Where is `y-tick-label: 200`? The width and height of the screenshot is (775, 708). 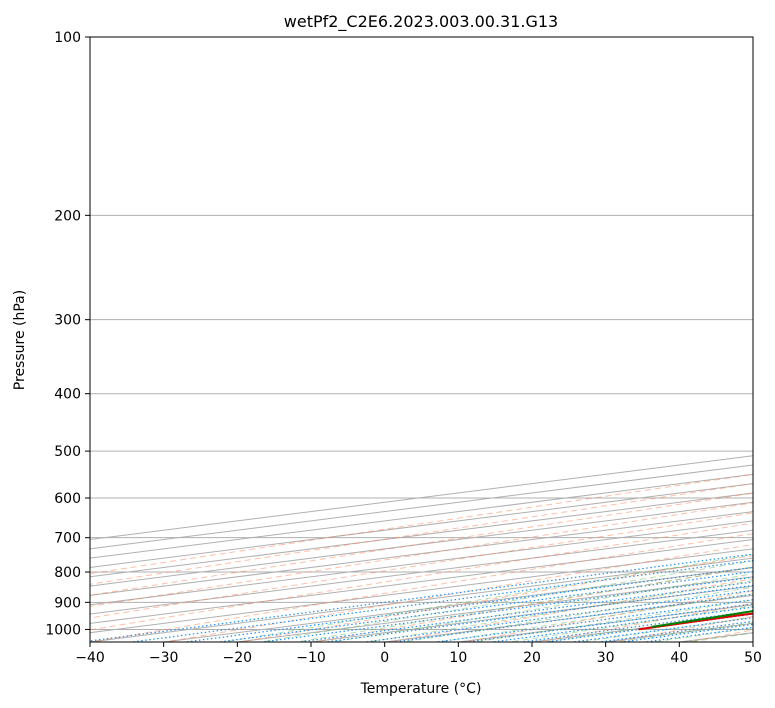 y-tick-label: 200 is located at coordinates (67, 216).